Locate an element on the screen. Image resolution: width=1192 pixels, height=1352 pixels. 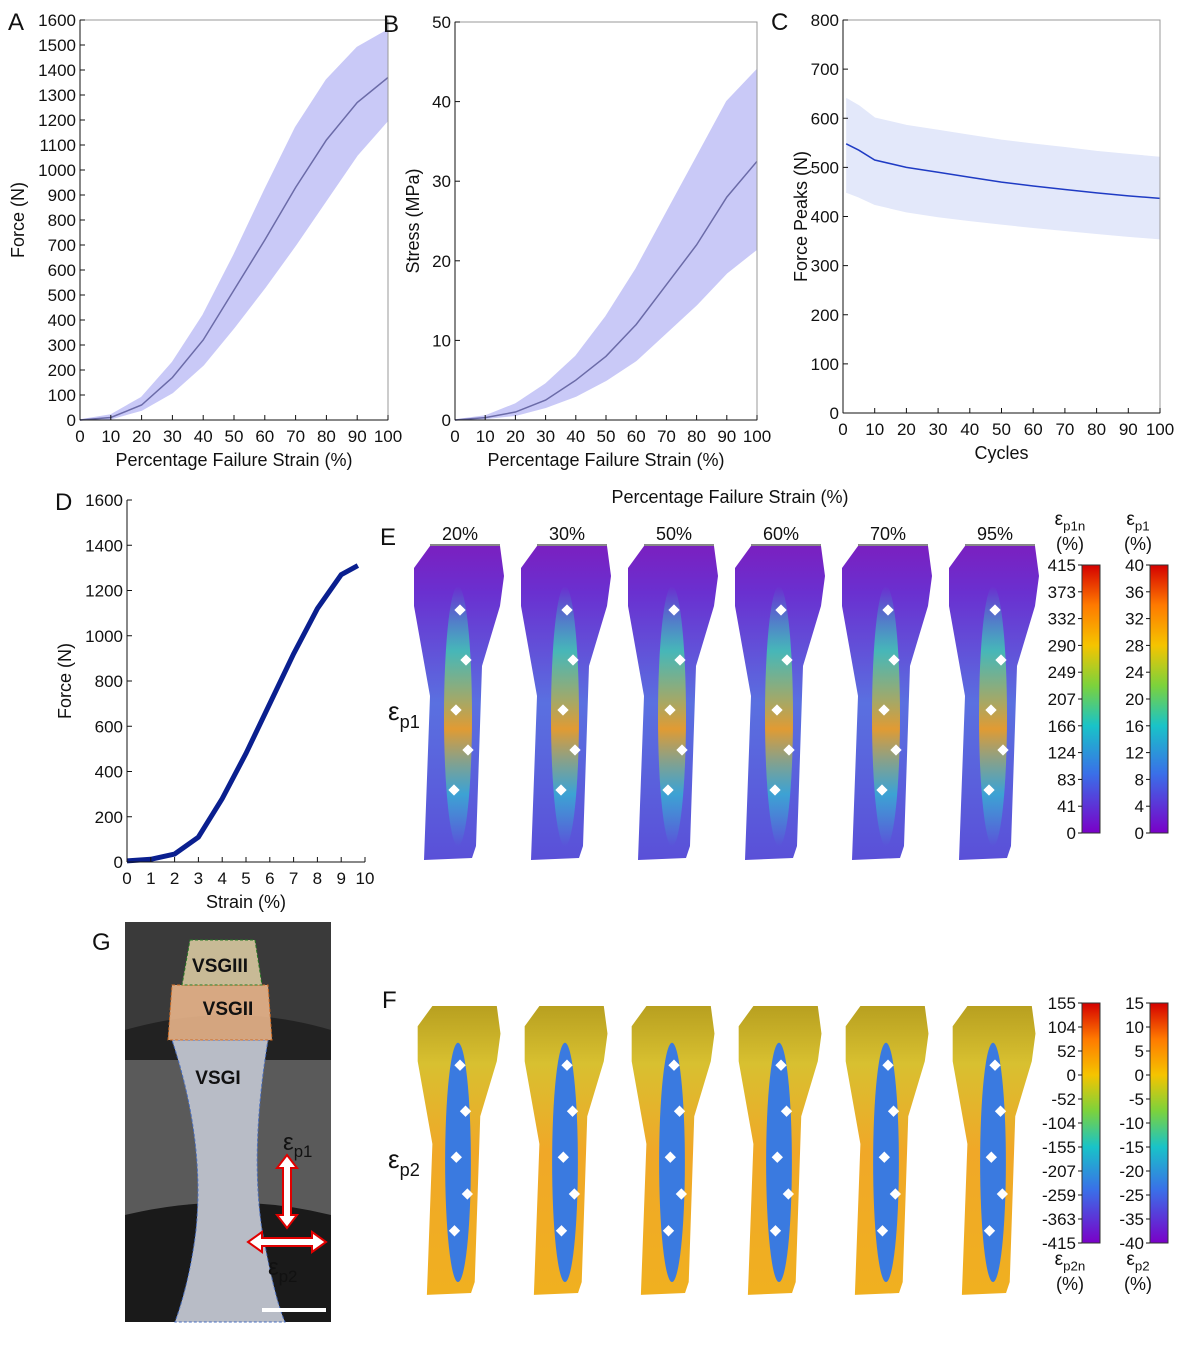
x-tick-label: 2 is located at coordinates (174, 878).